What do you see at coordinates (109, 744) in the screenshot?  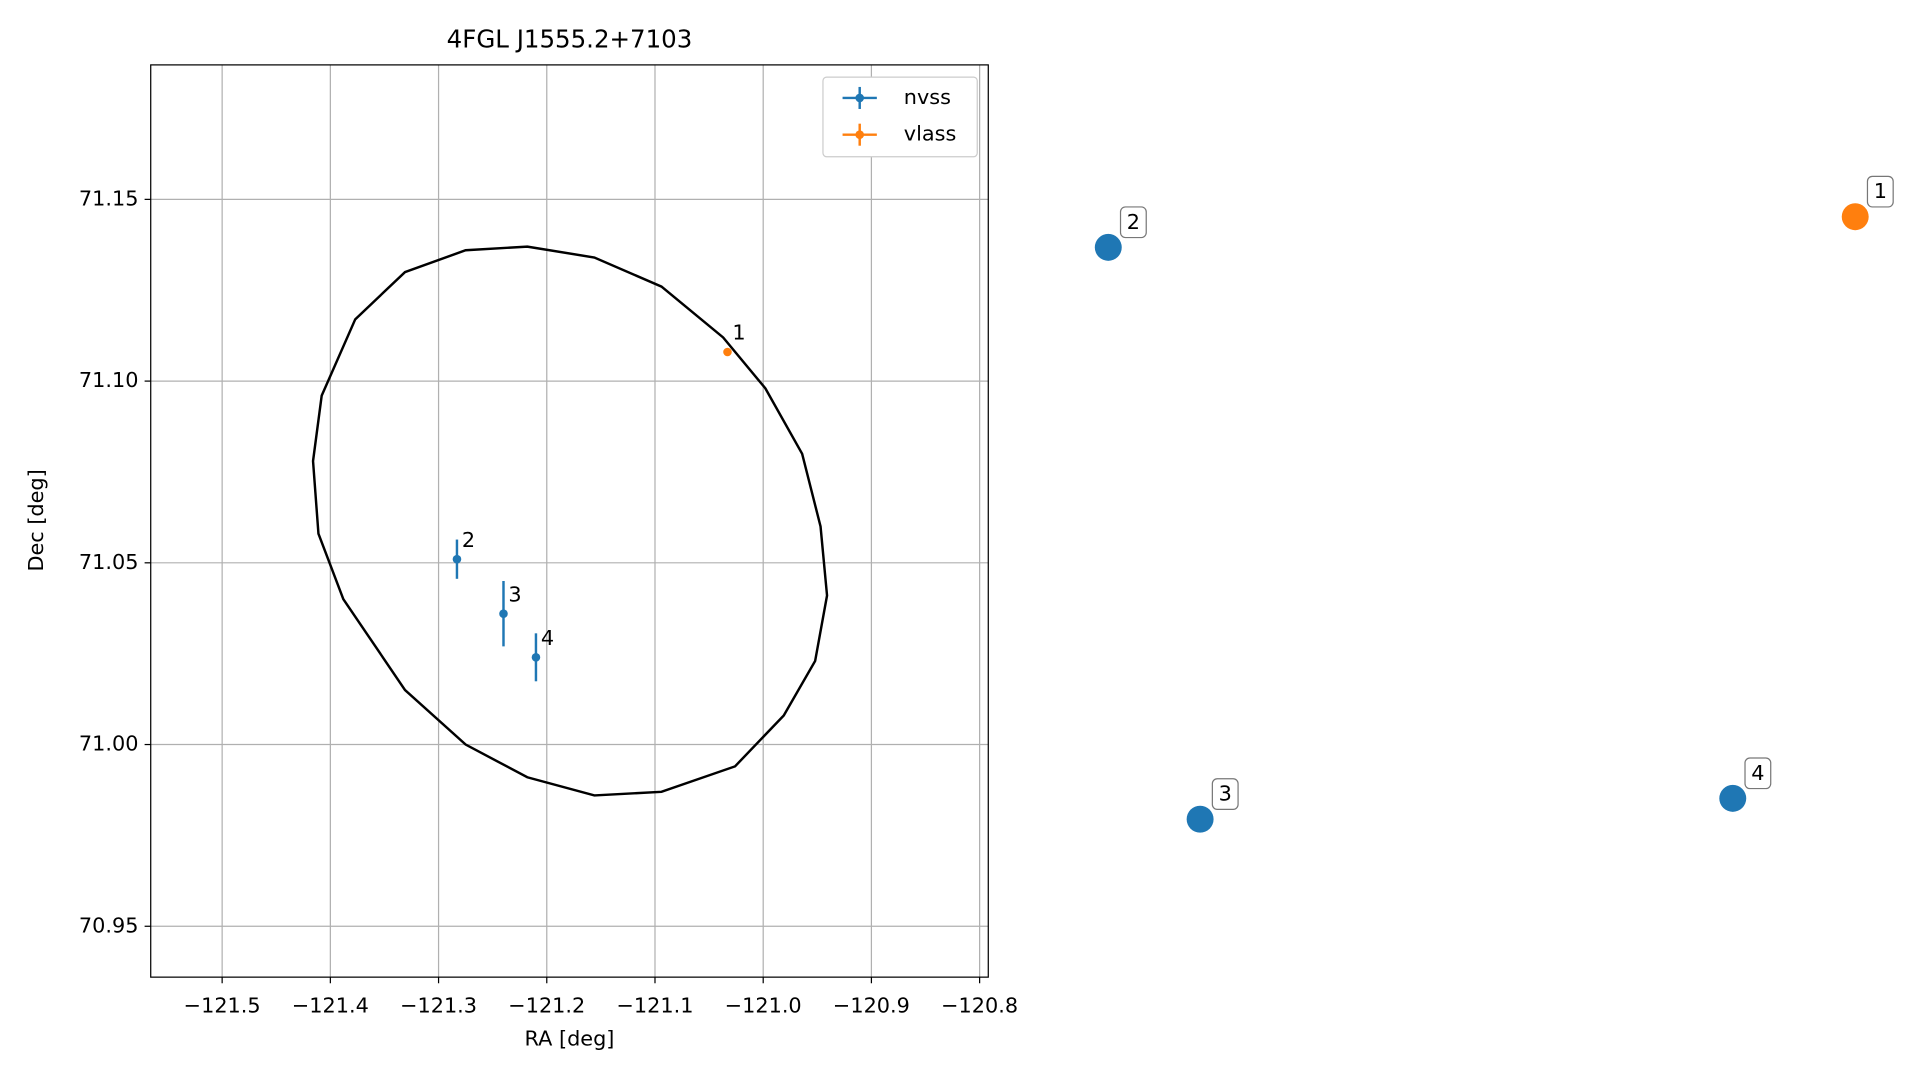 I see `y-tick-label: 71.00` at bounding box center [109, 744].